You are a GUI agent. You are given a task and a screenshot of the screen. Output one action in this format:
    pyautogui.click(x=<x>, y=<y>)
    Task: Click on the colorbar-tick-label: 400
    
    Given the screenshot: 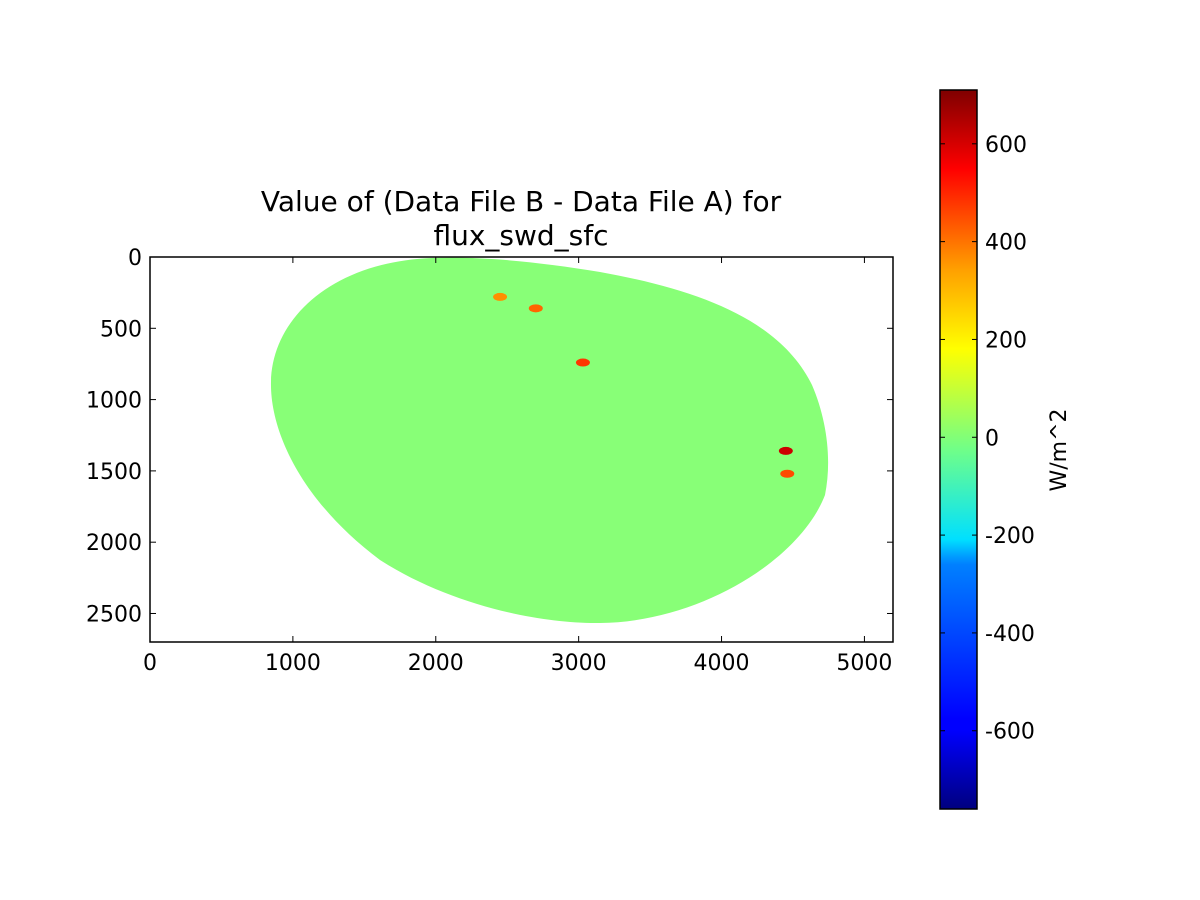 What is the action you would take?
    pyautogui.click(x=1006, y=243)
    